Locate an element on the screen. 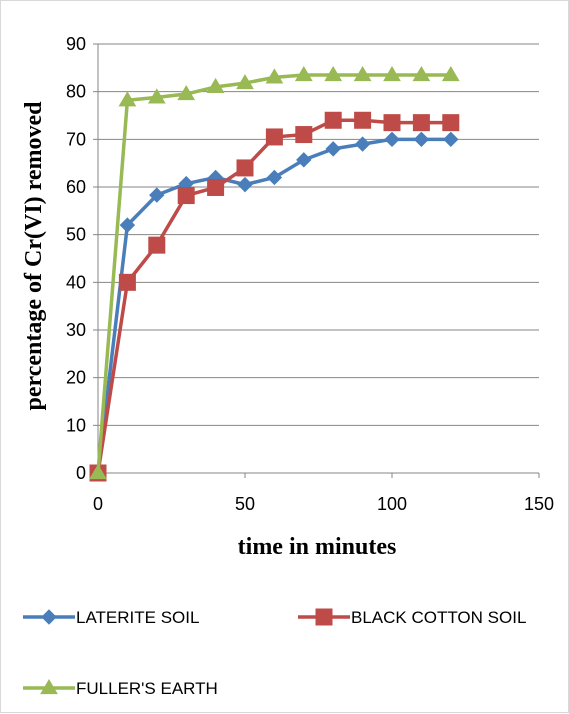 The image size is (569, 714). x-tick-label: 0 is located at coordinates (98, 504).